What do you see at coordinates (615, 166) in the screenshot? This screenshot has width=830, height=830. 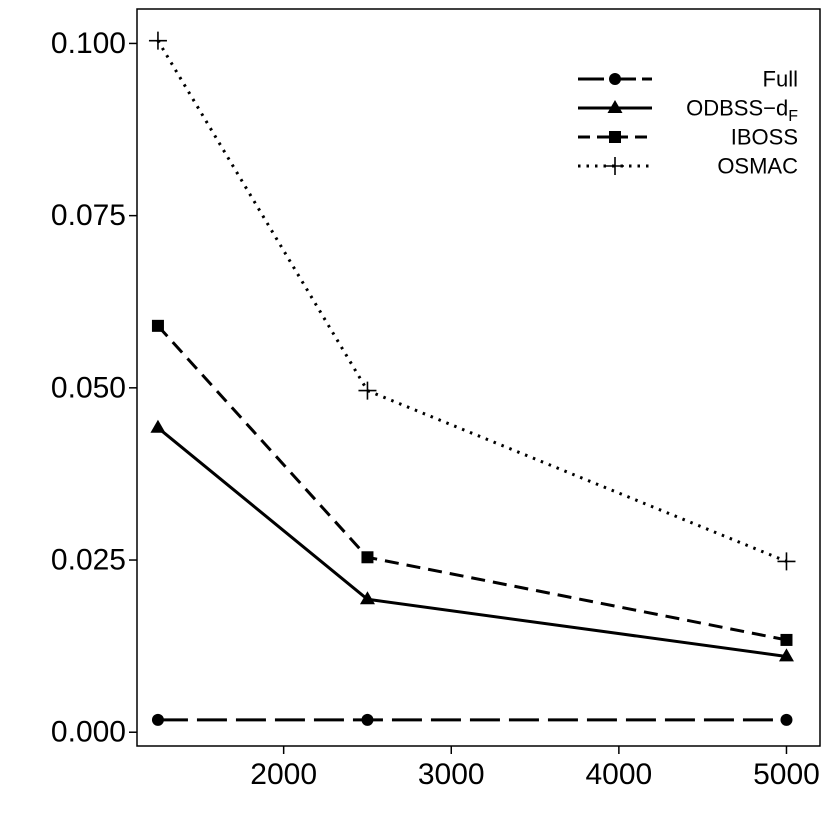 I see `legend-marker-osmac` at bounding box center [615, 166].